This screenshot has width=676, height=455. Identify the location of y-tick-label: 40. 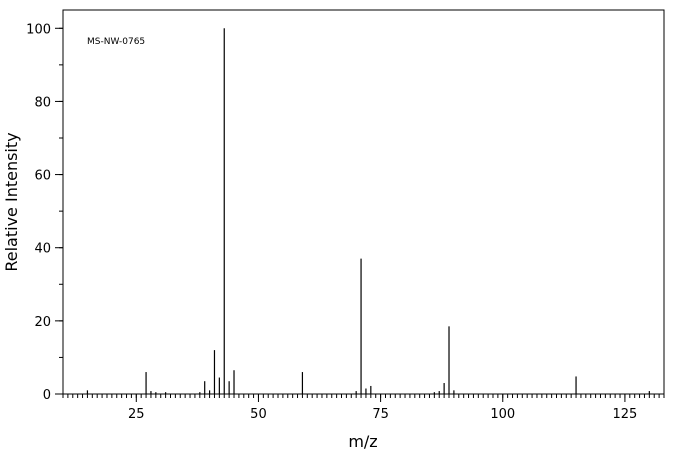
(42, 249).